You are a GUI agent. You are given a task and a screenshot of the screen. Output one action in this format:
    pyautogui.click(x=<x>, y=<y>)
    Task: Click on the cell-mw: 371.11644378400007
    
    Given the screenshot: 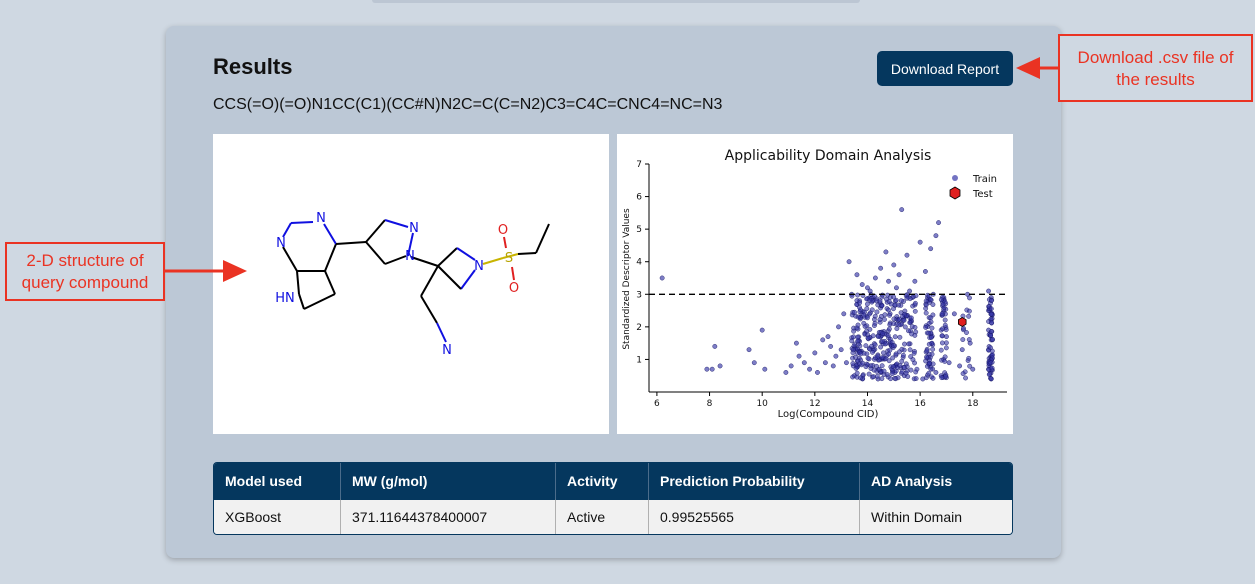 What is the action you would take?
    pyautogui.click(x=448, y=516)
    